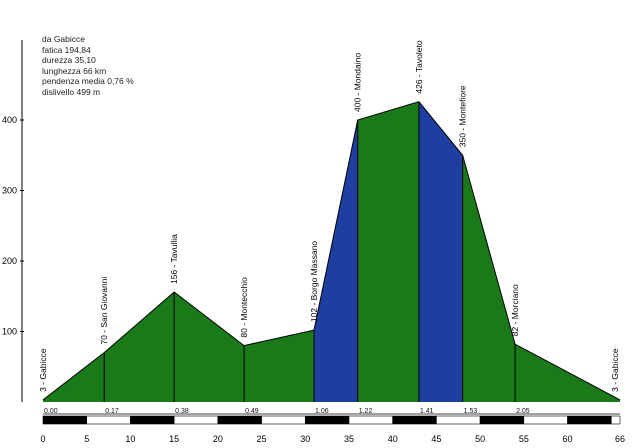 The height and width of the screenshot is (448, 636). I want to click on x-tick-label: 30, so click(305, 439).